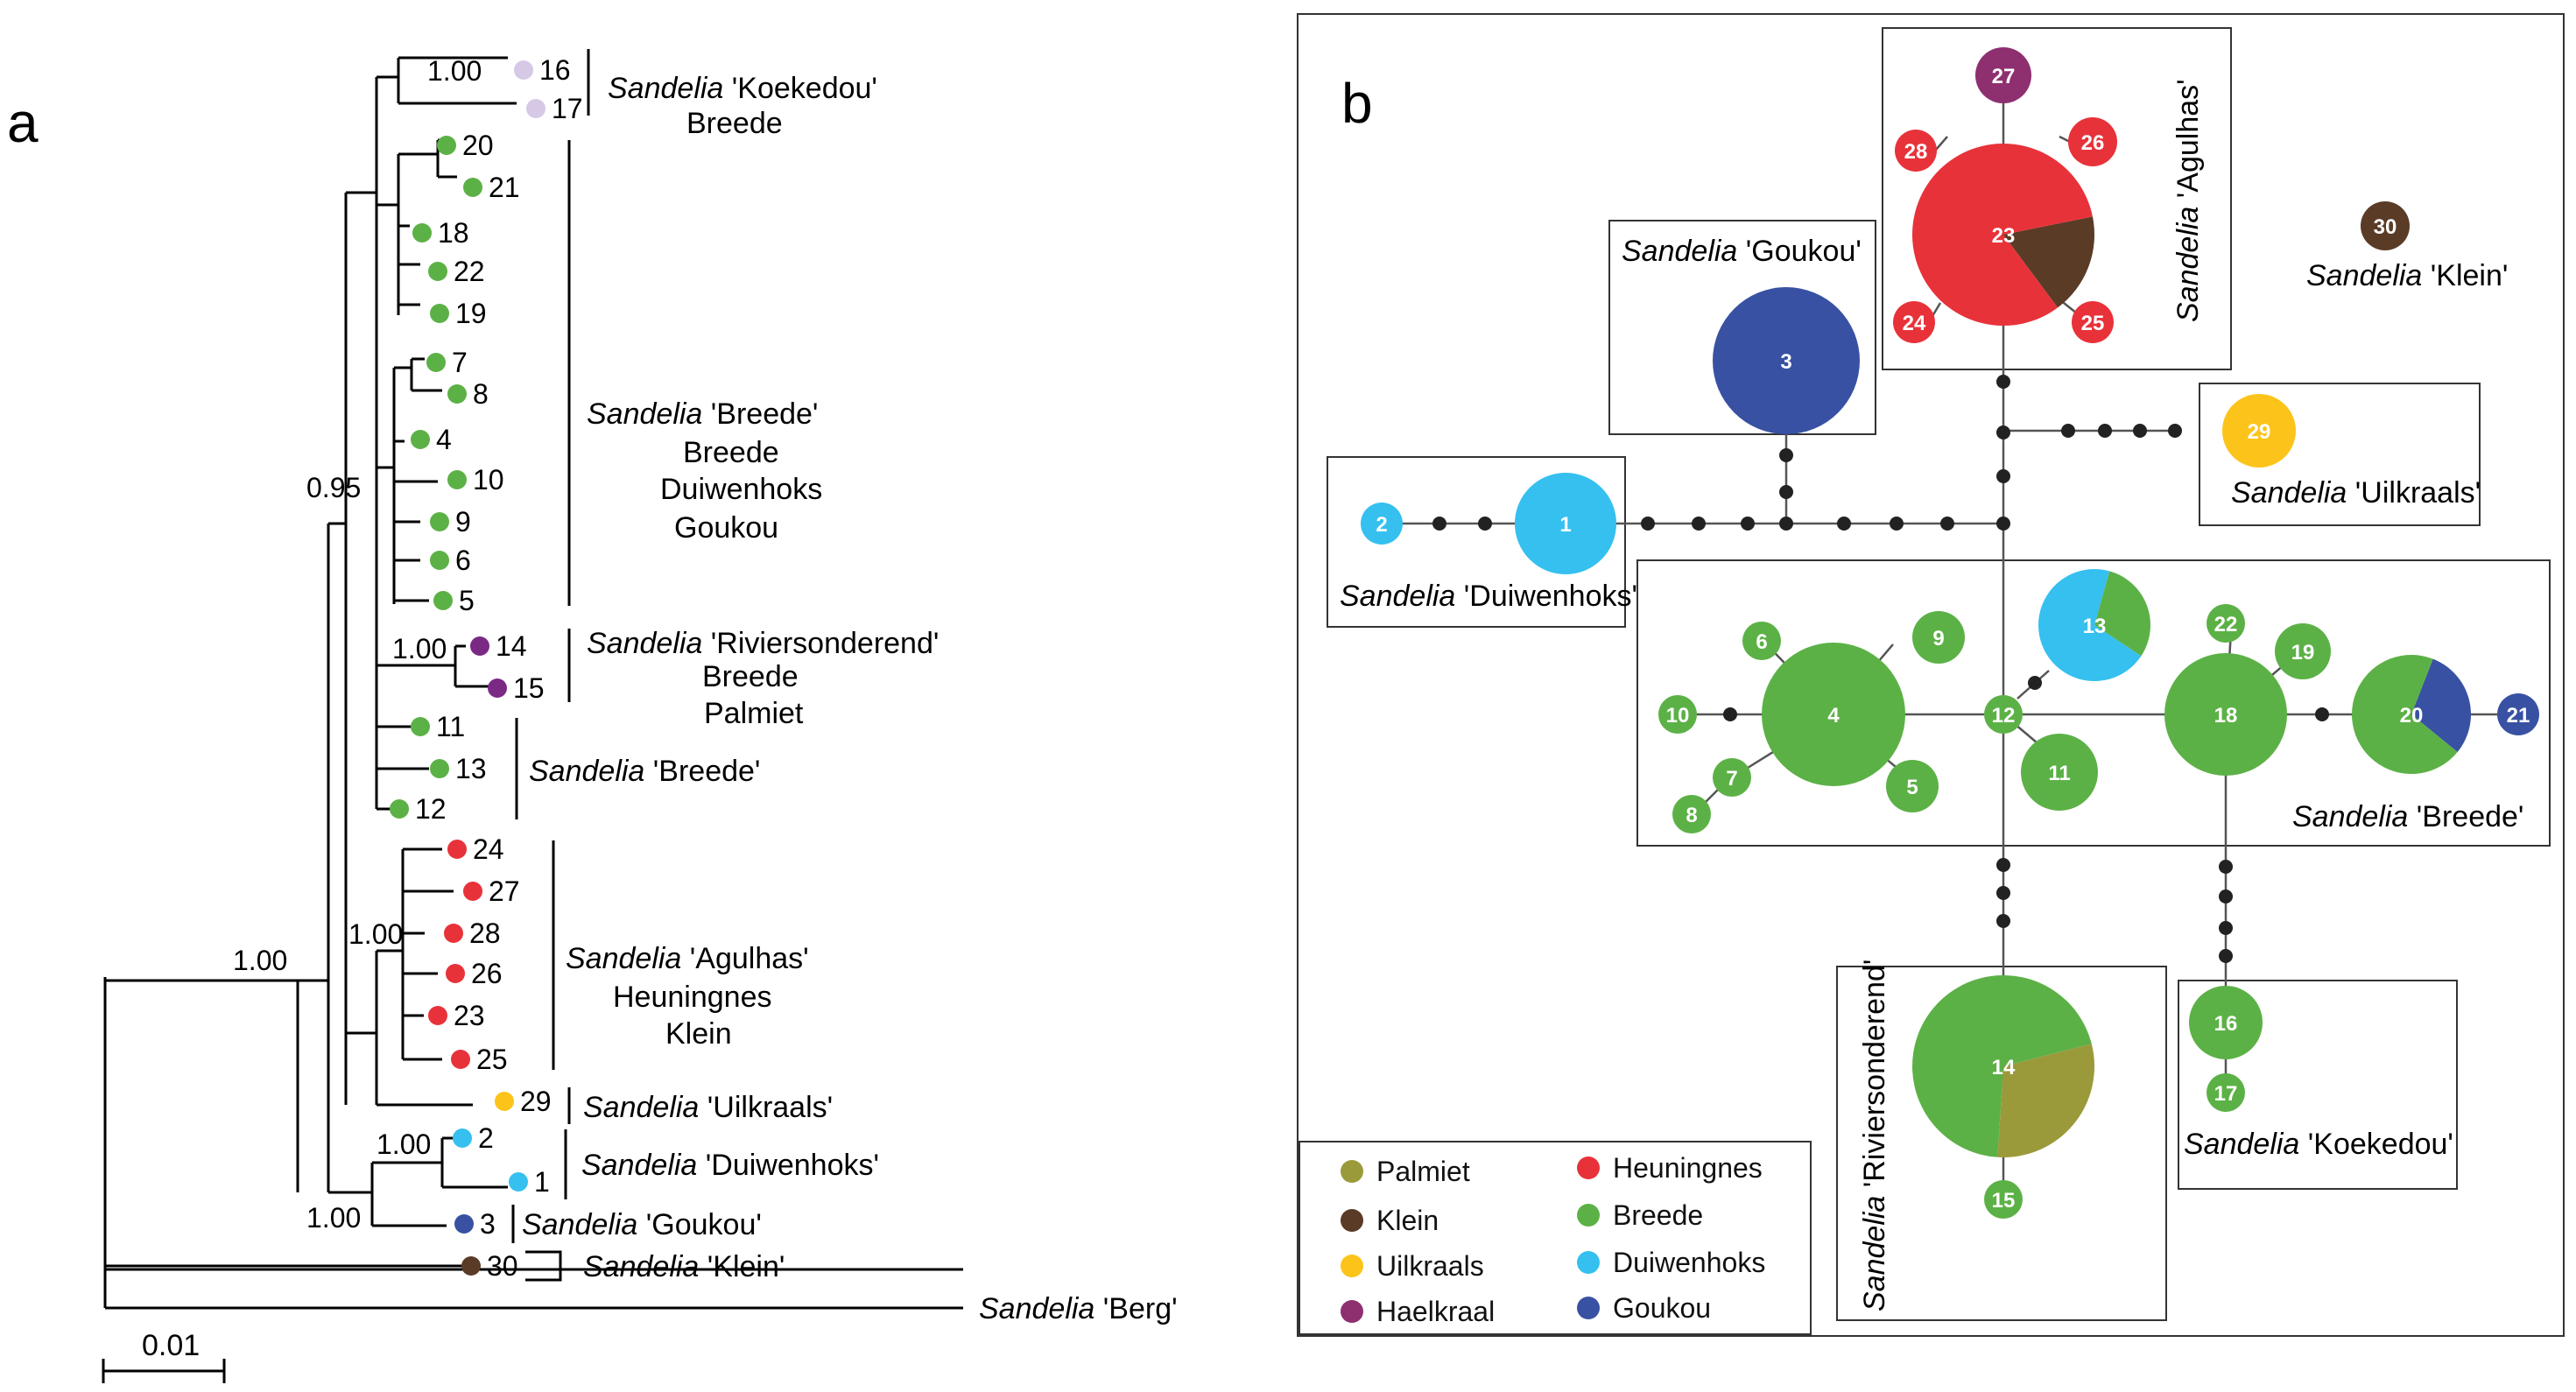 This screenshot has height=1392, width=2576. What do you see at coordinates (488, 849) in the screenshot?
I see `tip-label-24: 24` at bounding box center [488, 849].